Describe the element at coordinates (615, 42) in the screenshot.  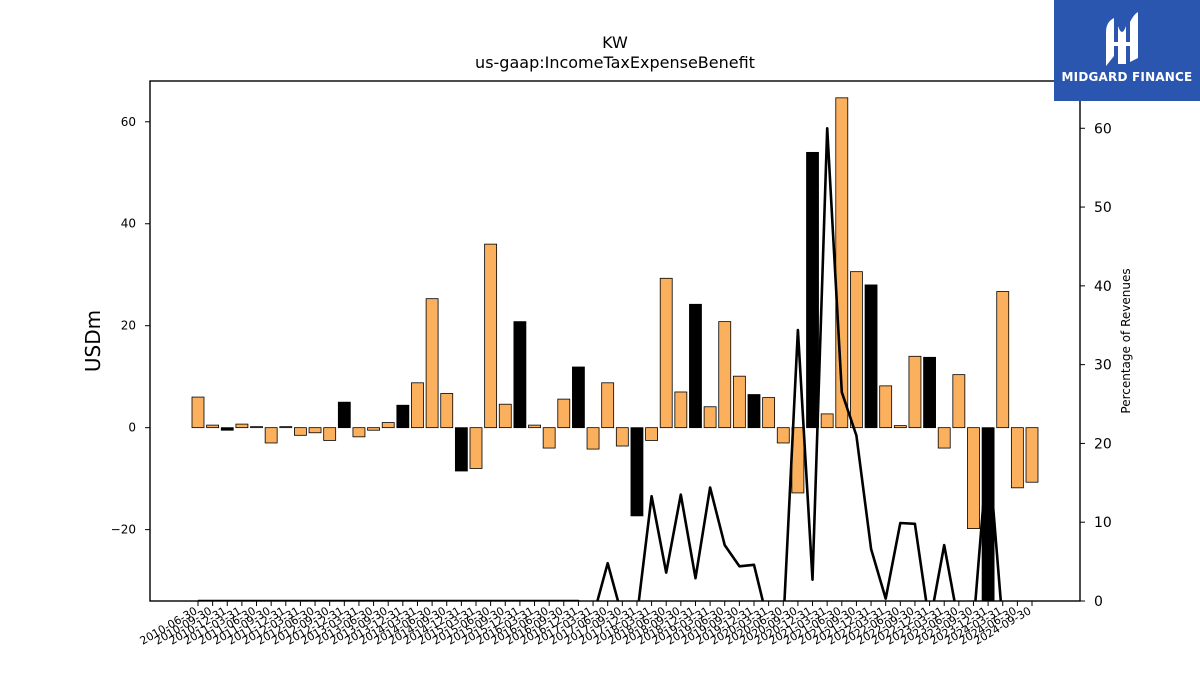
I see `chart-title: KW` at that location.